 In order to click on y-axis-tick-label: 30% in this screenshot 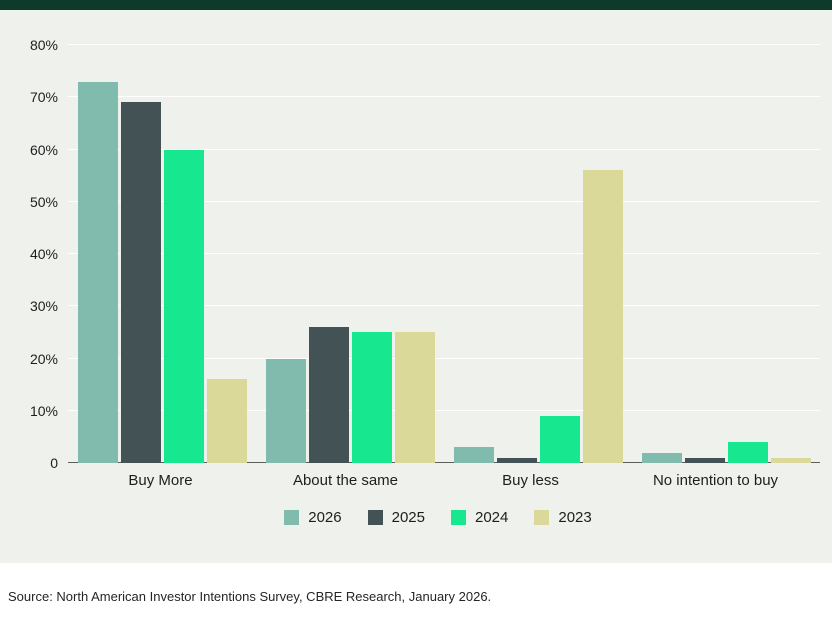, I will do `click(43, 306)`.